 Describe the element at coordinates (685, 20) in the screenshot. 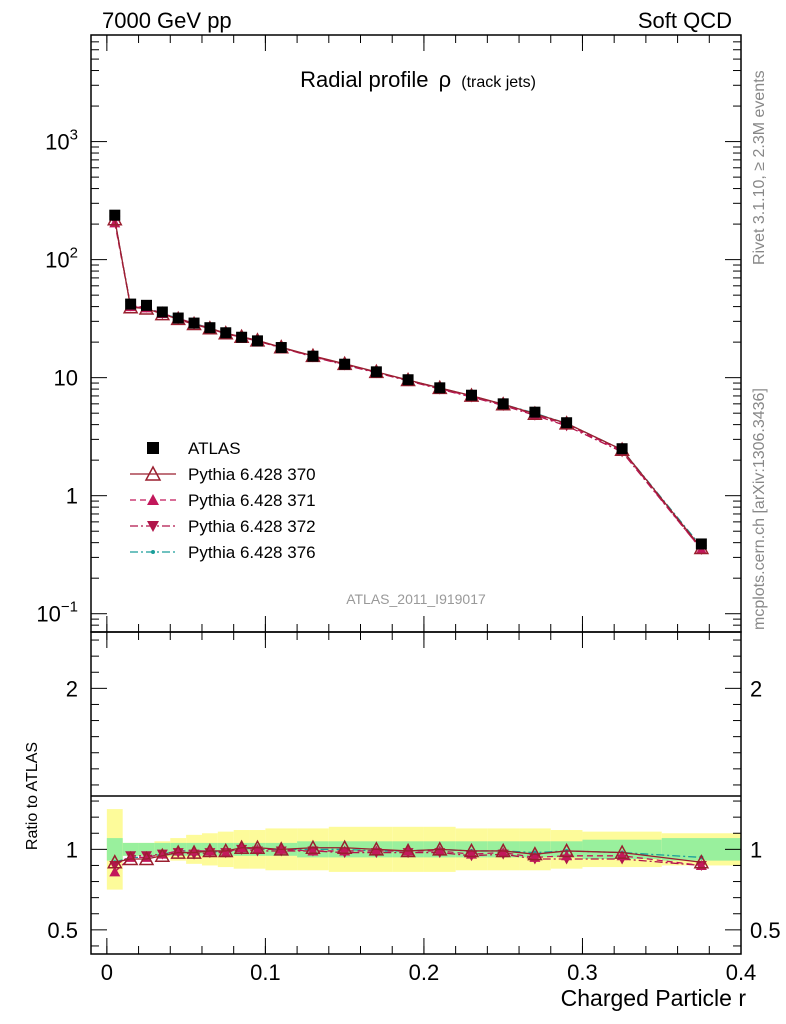

I see `process-label: Soft QCD` at that location.